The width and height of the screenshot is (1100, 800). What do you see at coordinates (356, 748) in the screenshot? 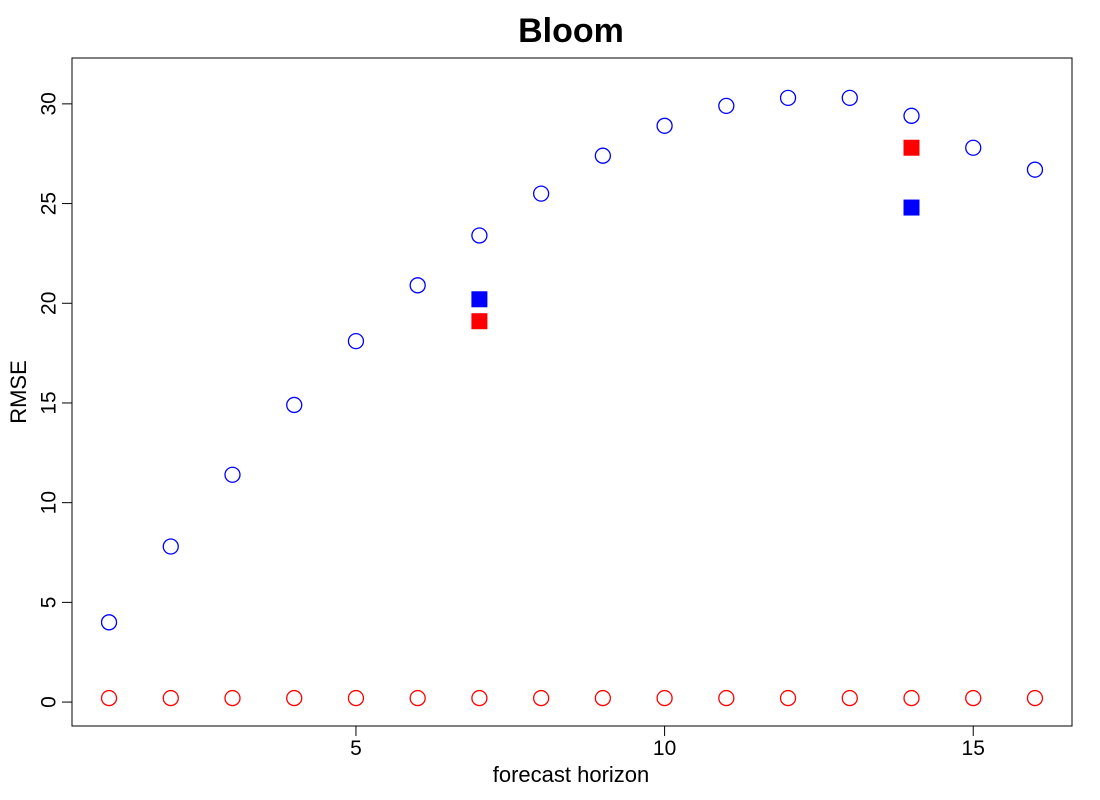
I see `x-tick-label: 5` at bounding box center [356, 748].